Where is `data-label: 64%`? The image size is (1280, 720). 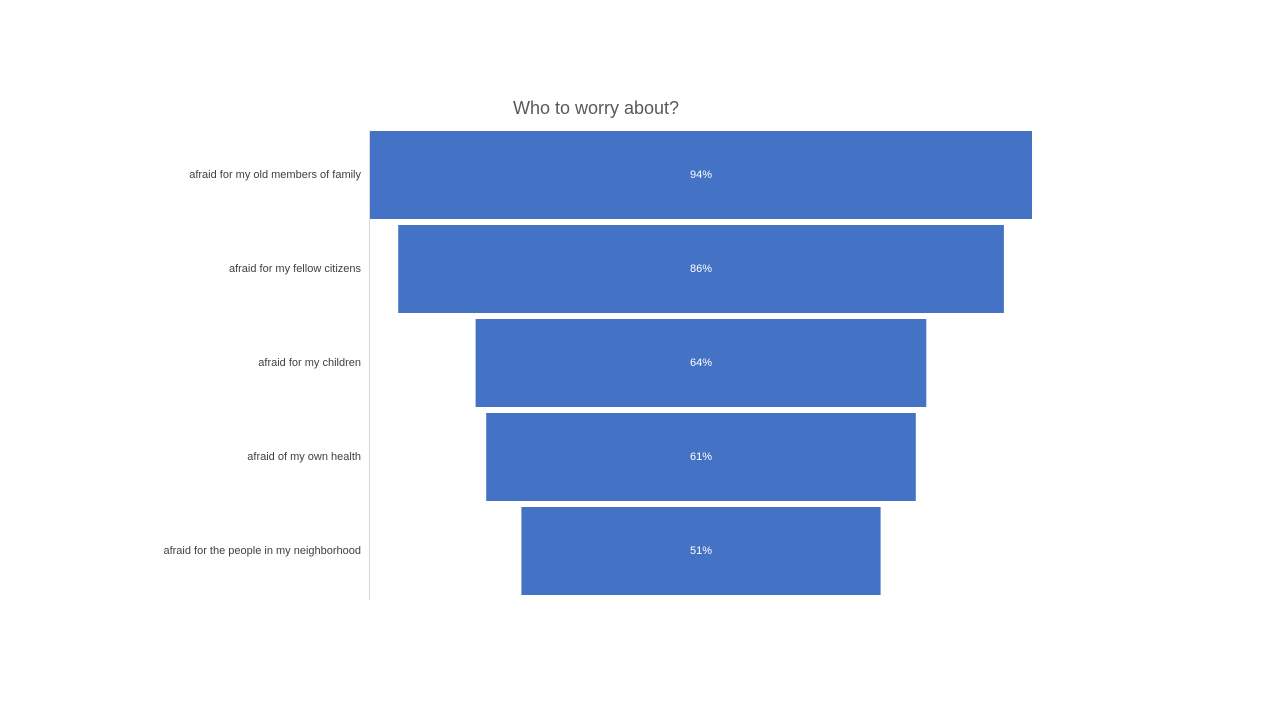 data-label: 64% is located at coordinates (701, 363).